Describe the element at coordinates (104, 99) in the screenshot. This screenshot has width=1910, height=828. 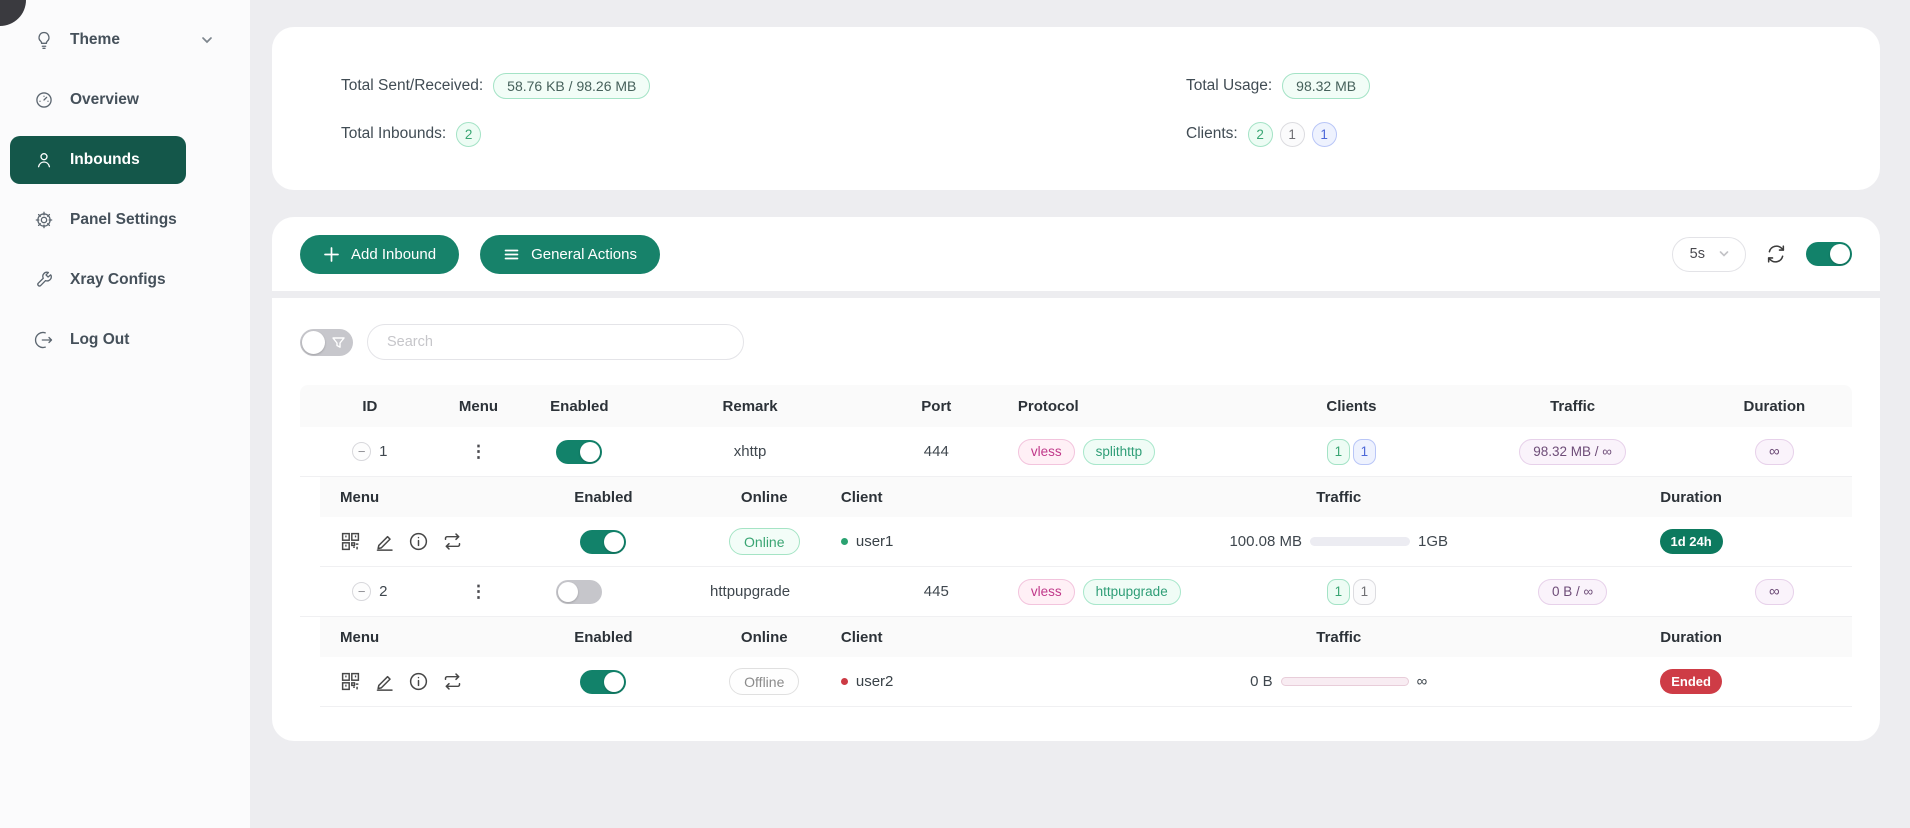
I see `sidebar-item-label: Overview` at that location.